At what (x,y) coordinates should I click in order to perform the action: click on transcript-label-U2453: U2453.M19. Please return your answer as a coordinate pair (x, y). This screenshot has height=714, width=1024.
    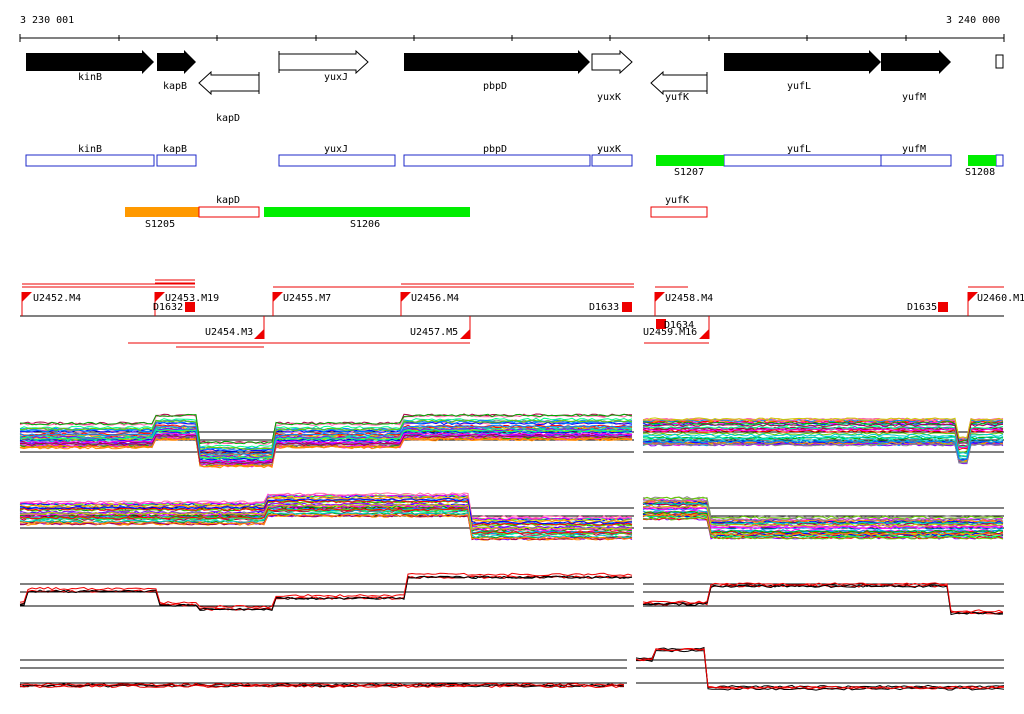
    Looking at the image, I should click on (192, 298).